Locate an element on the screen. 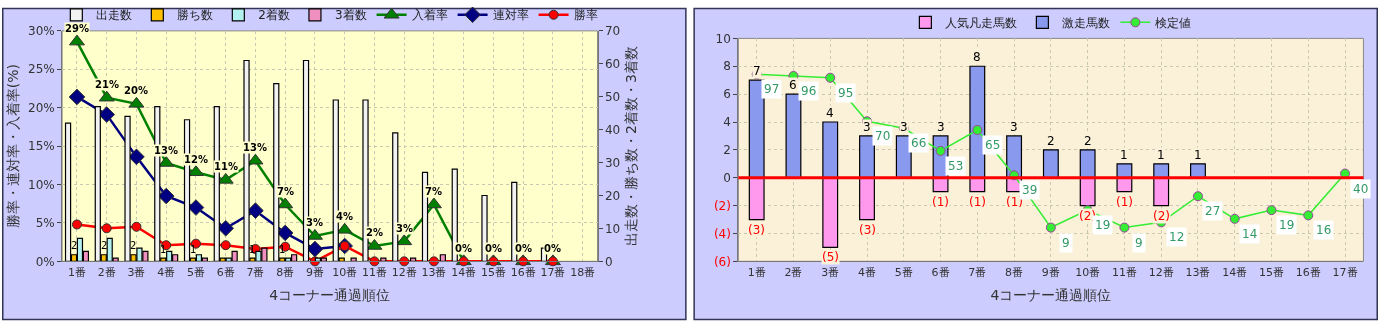  data-label: 14 is located at coordinates (1250, 234).